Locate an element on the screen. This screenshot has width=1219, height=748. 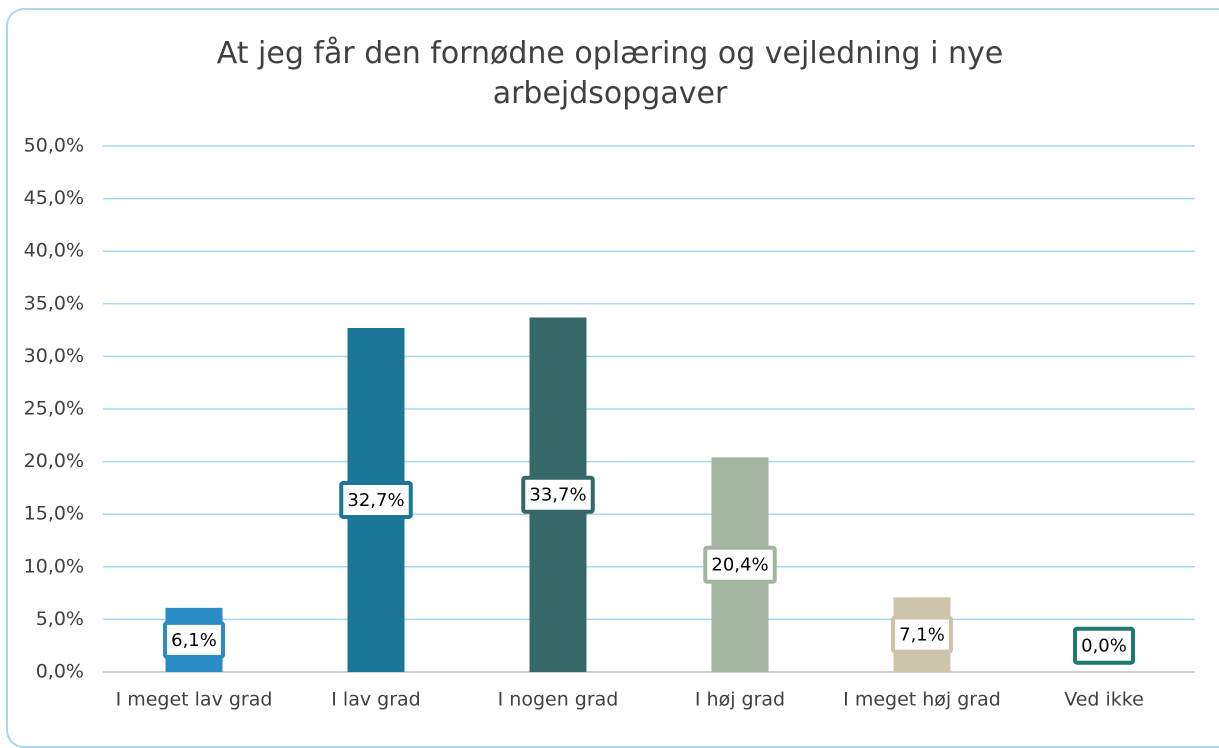
value-label: 33,7% is located at coordinates (557, 495).